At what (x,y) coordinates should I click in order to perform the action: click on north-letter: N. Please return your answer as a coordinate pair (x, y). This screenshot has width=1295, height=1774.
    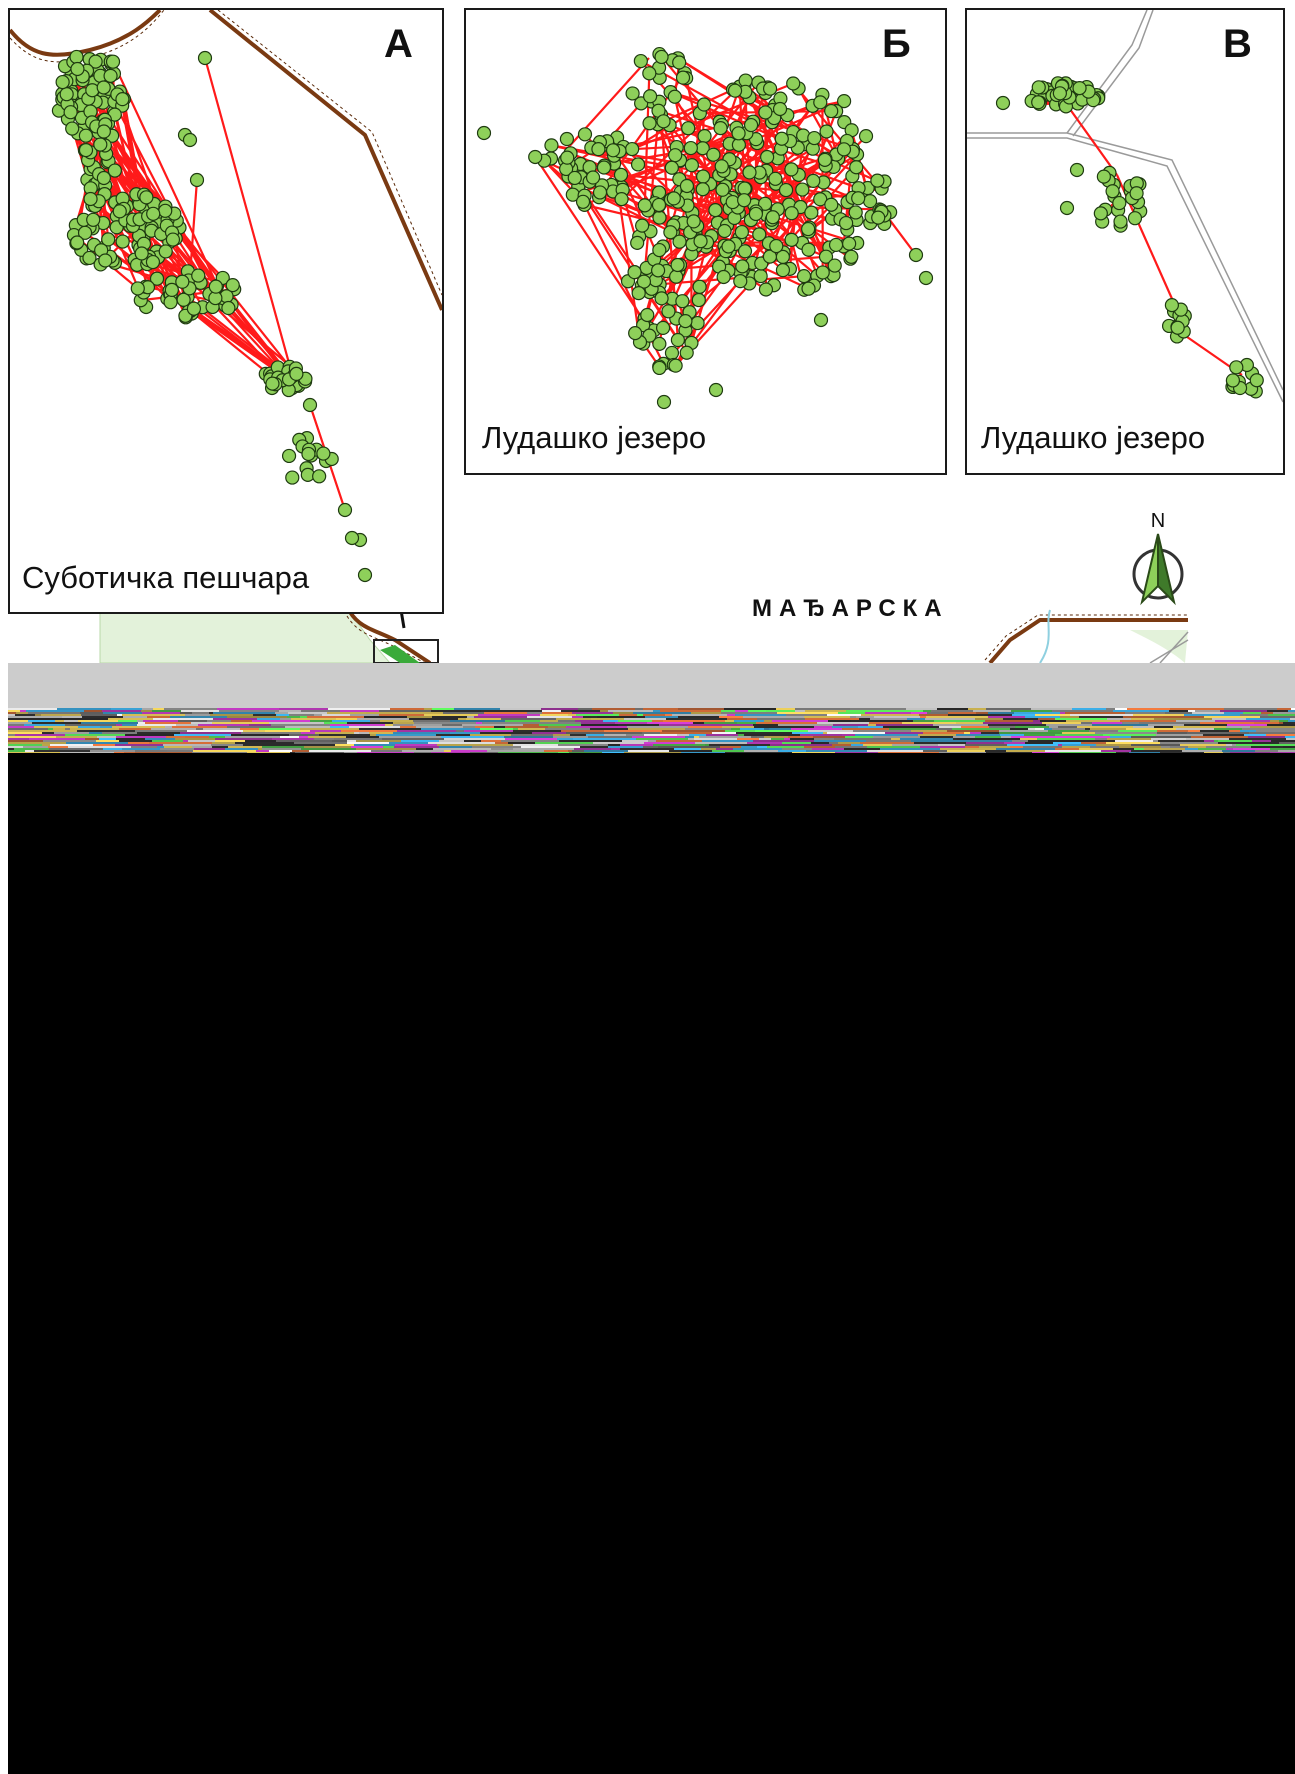
    Looking at the image, I should click on (1158, 521).